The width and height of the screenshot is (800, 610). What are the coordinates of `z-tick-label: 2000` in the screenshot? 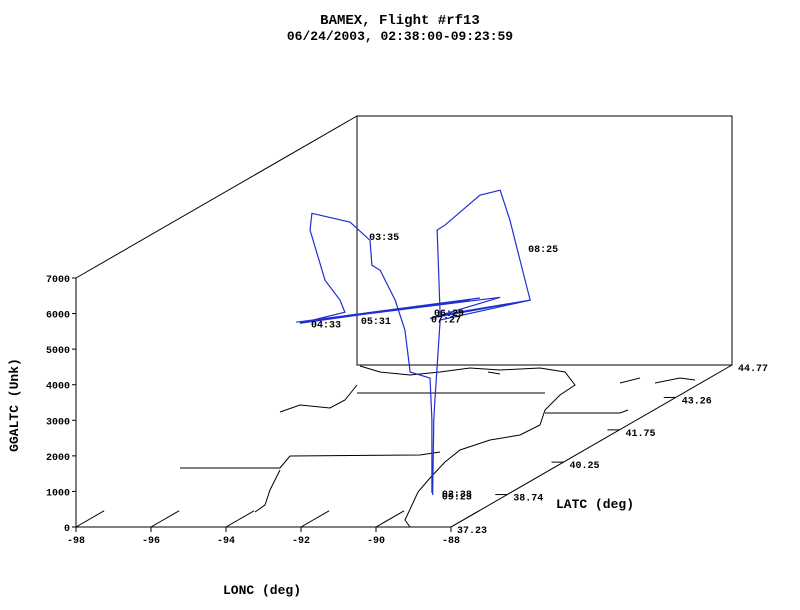 It's located at (58, 458).